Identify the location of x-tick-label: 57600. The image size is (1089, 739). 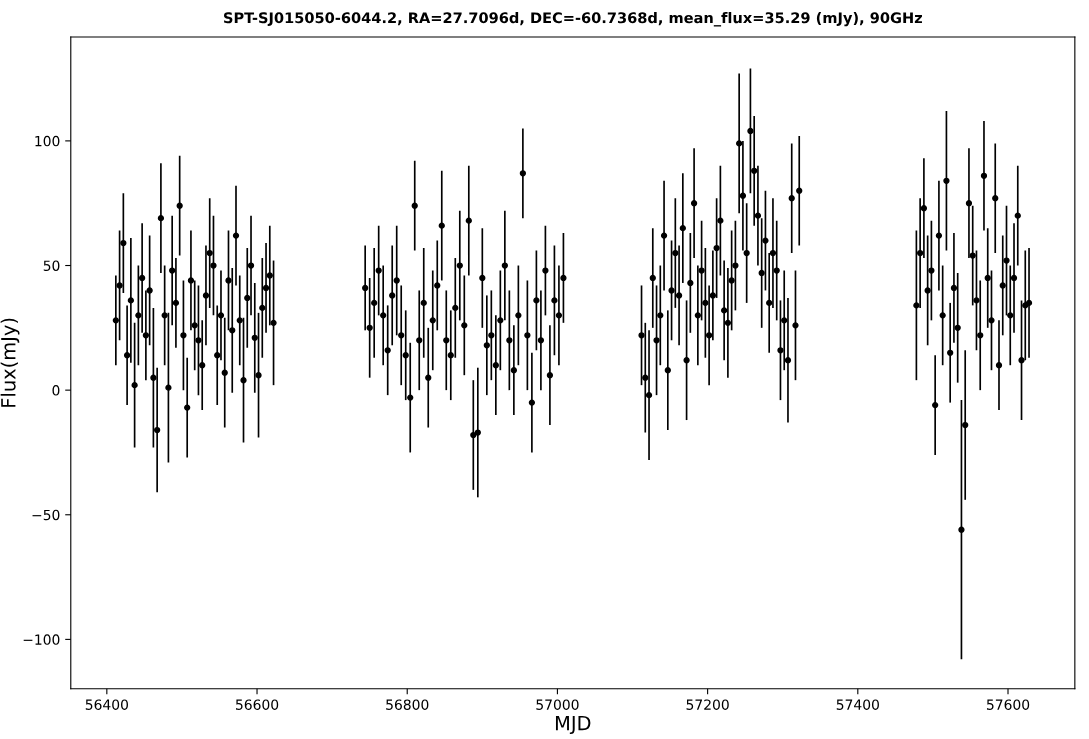
(1008, 704).